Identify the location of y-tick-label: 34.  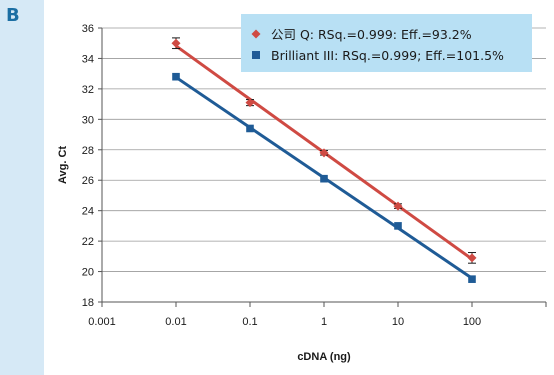
(88, 59).